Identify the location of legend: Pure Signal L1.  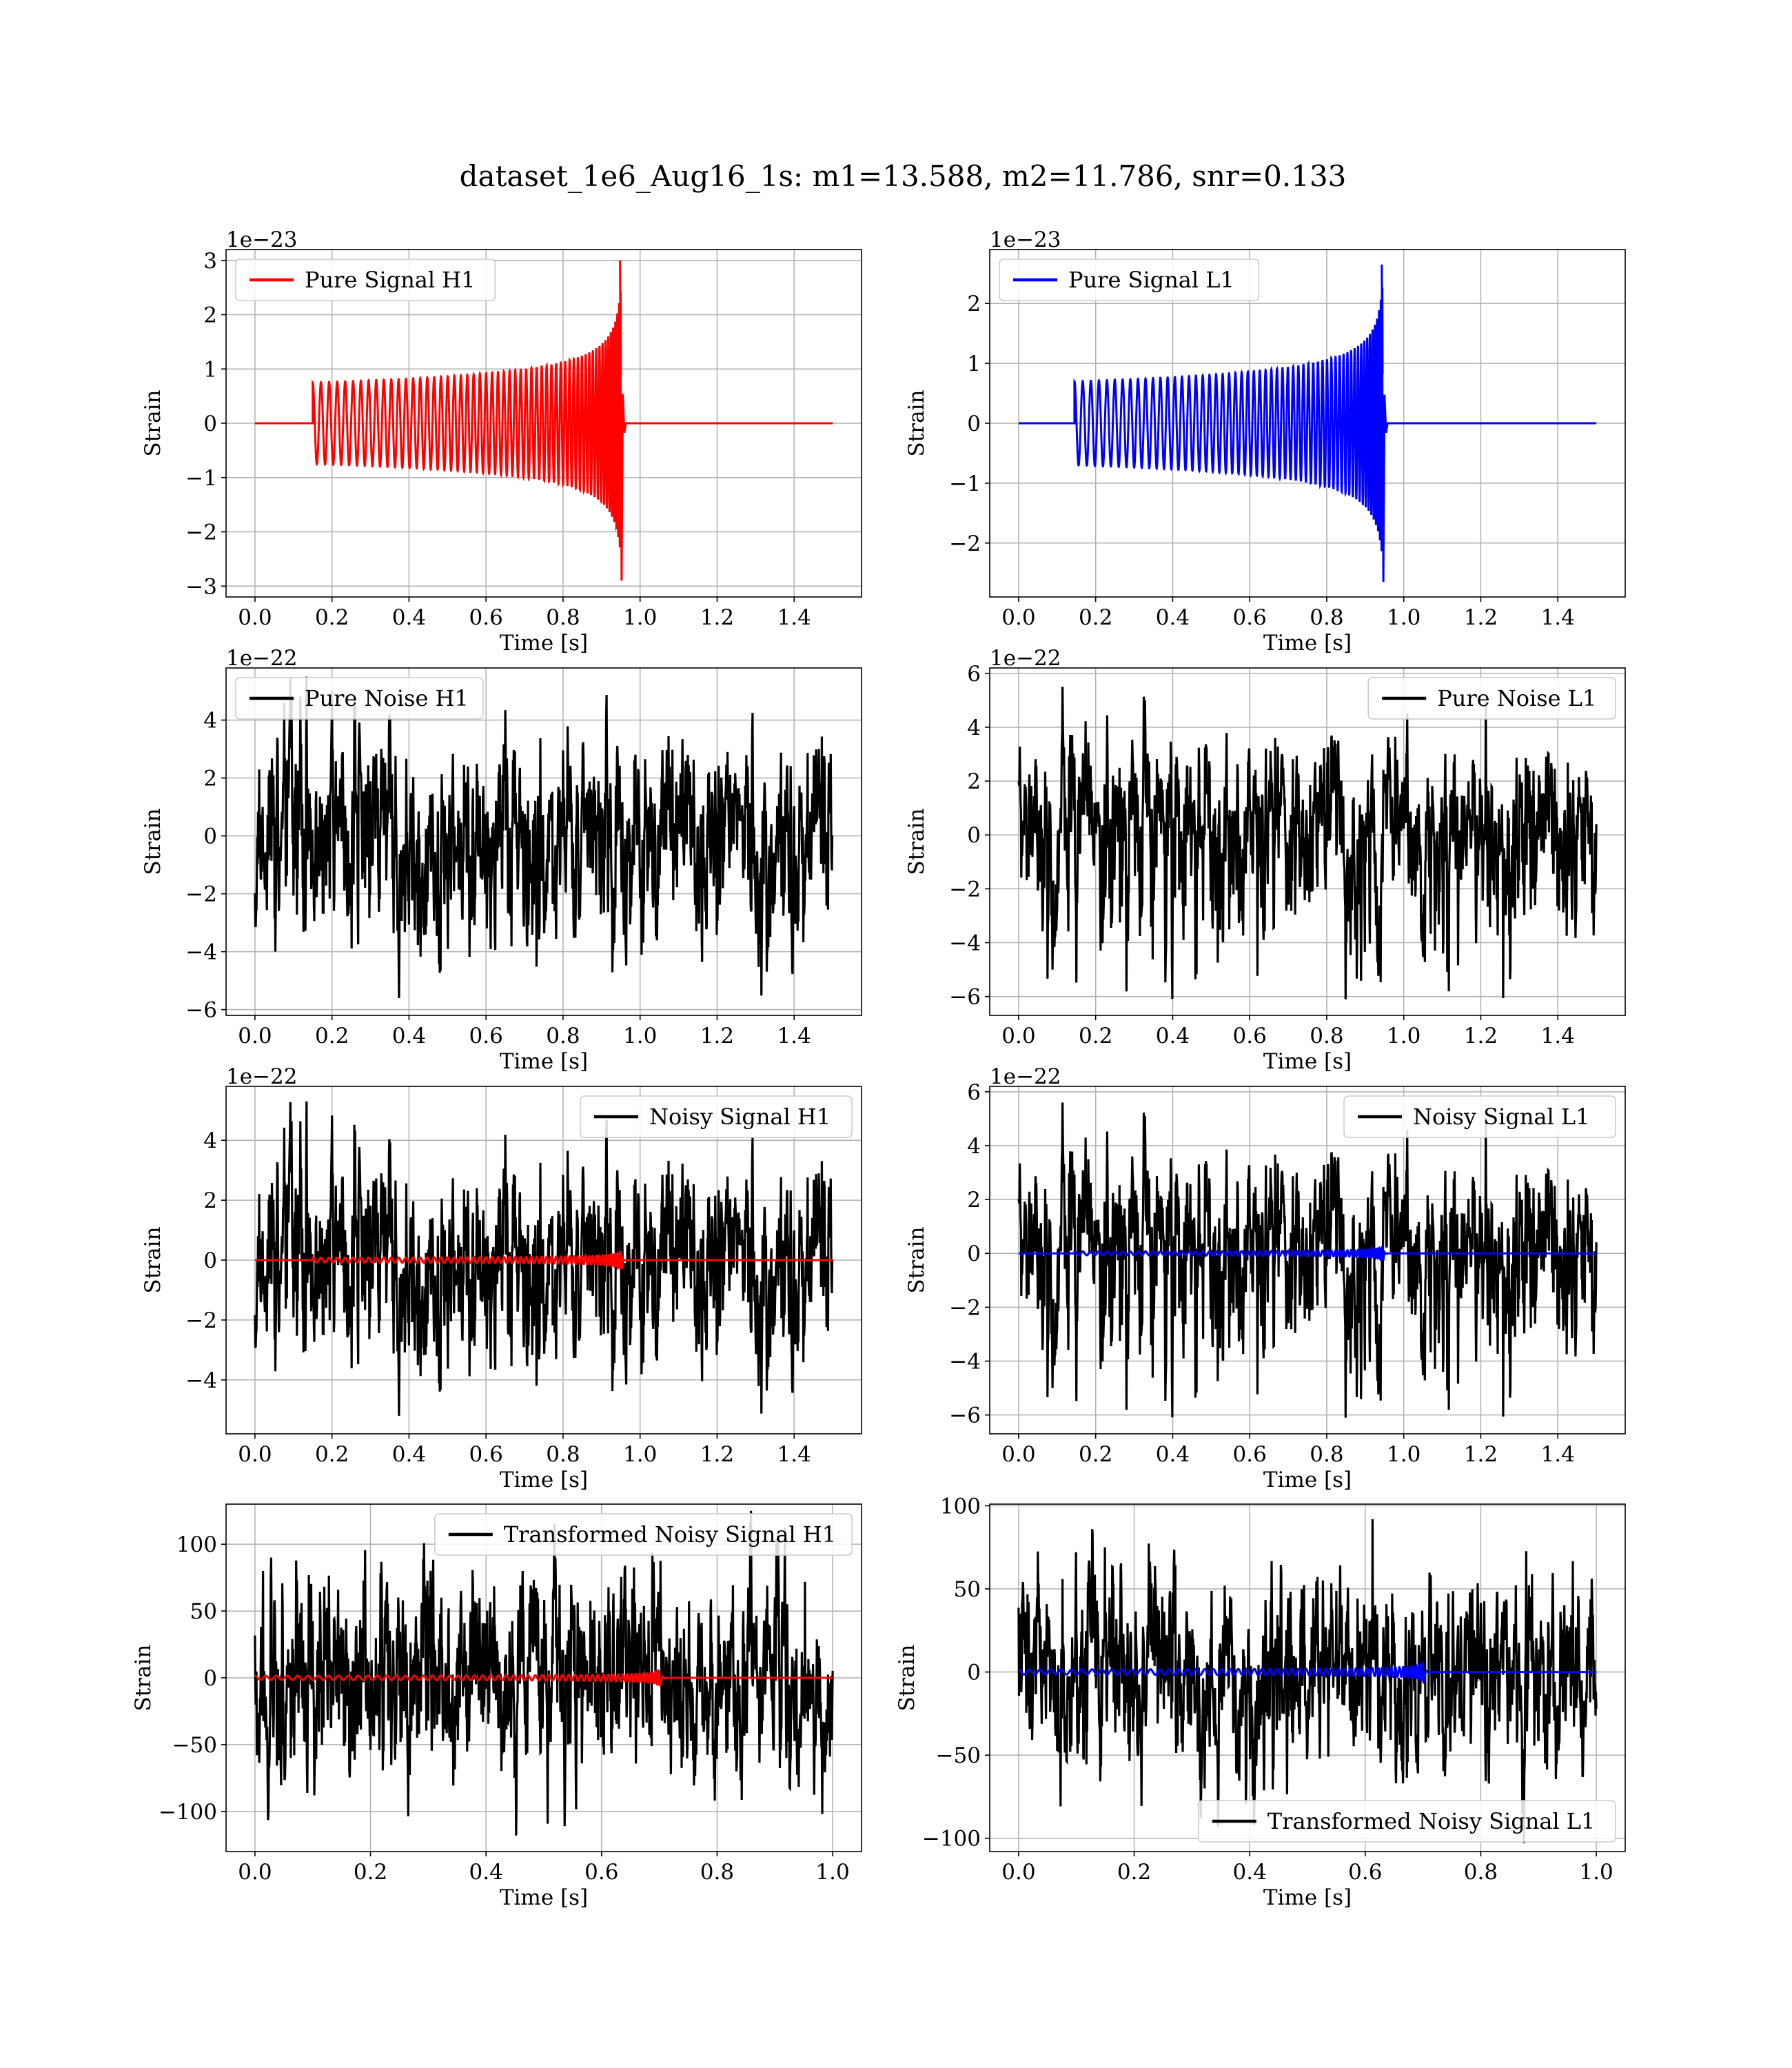
(1129, 279).